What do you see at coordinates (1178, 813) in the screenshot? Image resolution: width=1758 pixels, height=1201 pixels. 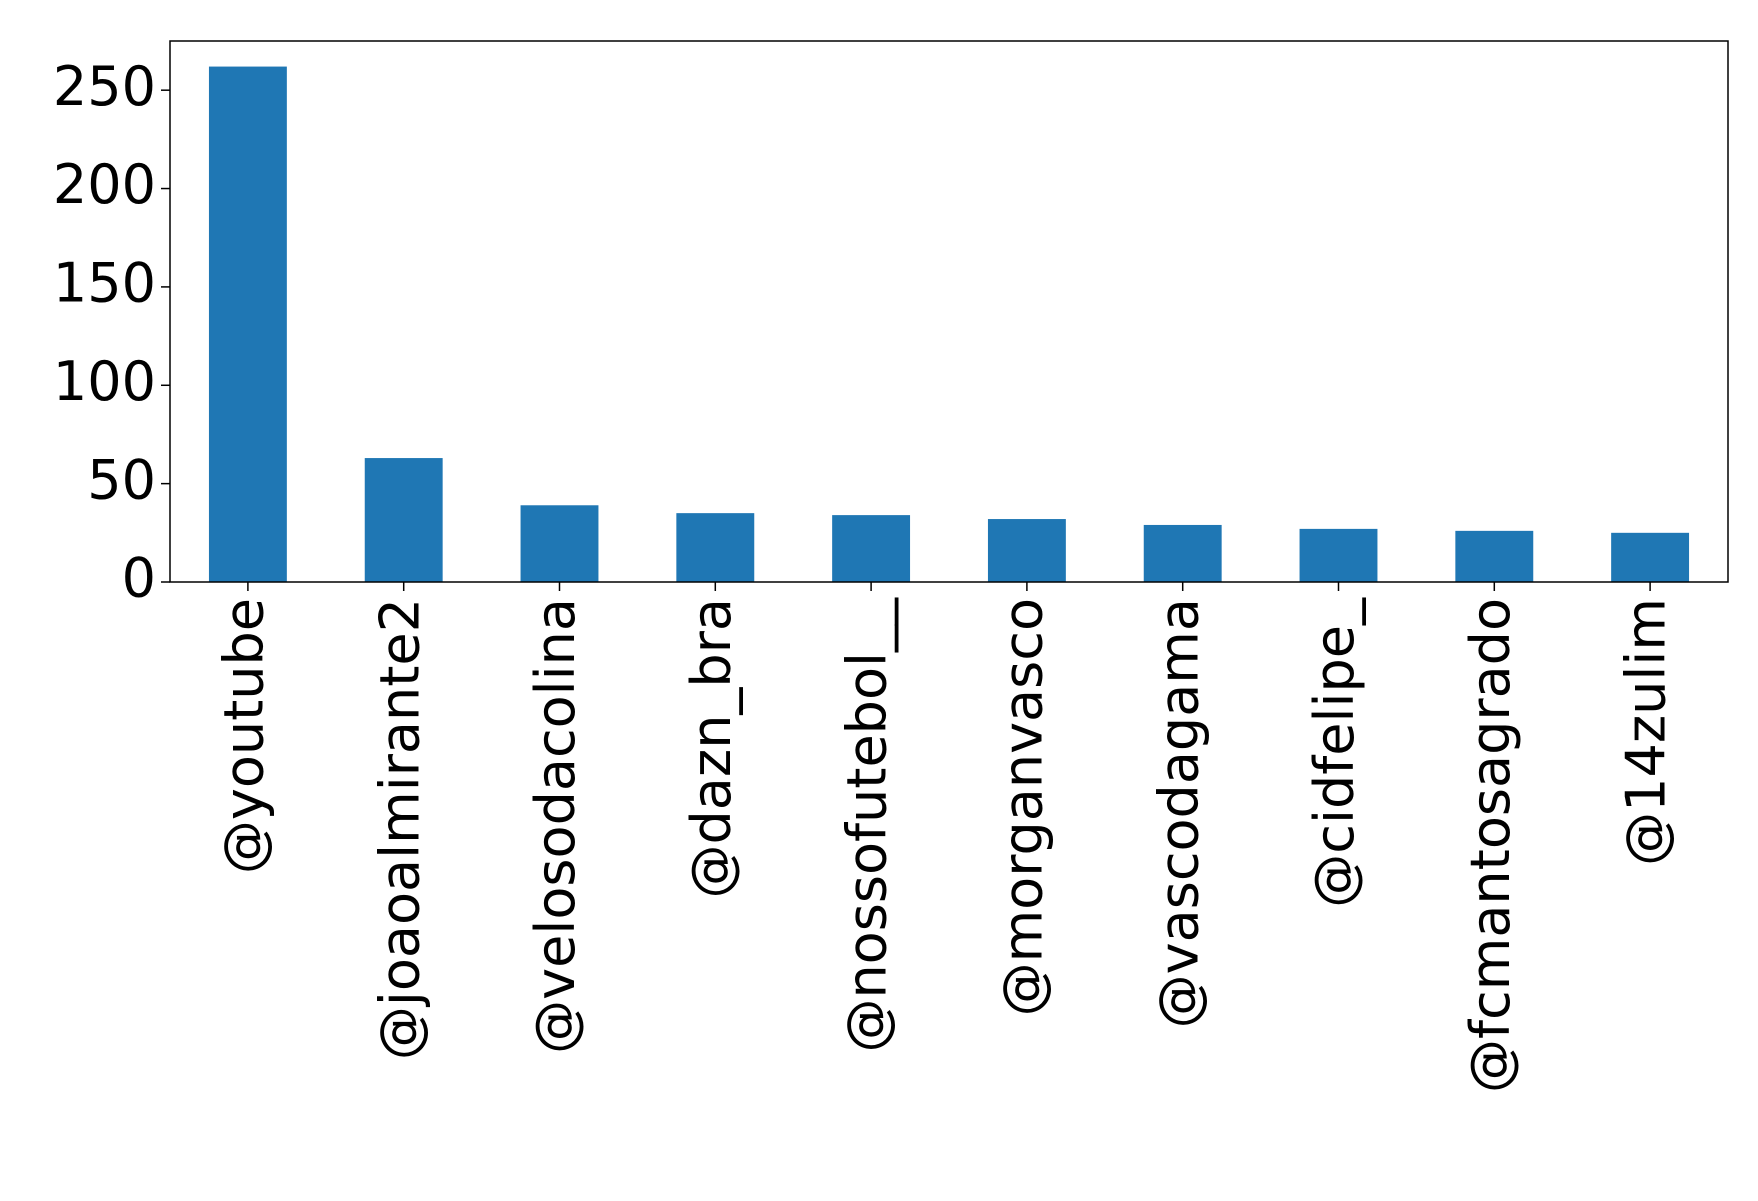 I see `x-tick-label: @vascodagama` at bounding box center [1178, 813].